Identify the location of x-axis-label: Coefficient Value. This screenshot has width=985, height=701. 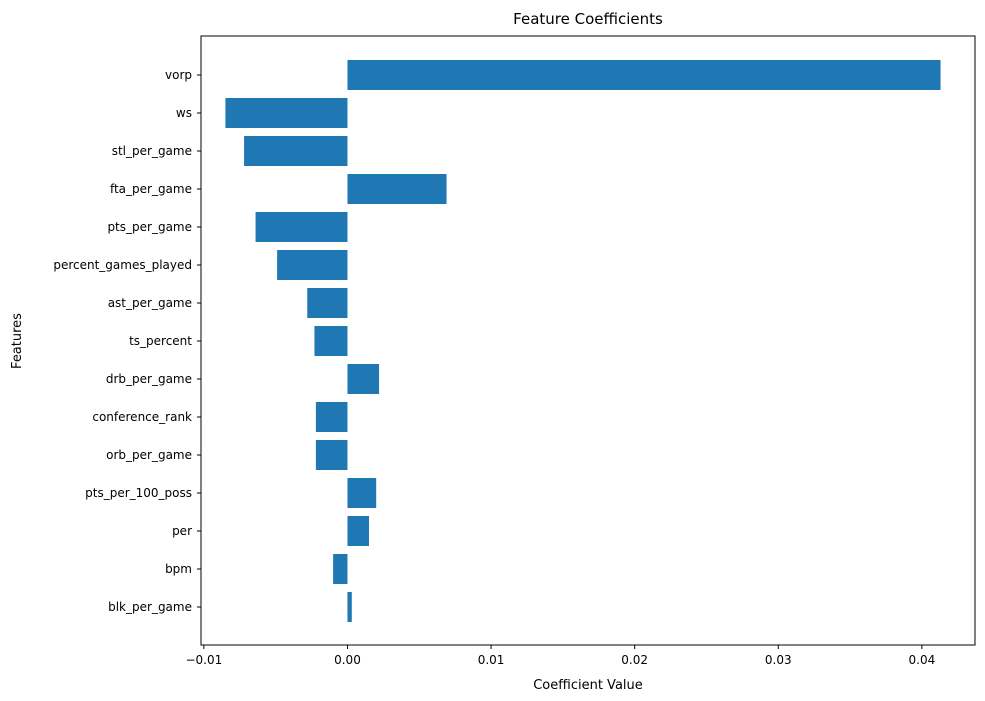
(588, 685).